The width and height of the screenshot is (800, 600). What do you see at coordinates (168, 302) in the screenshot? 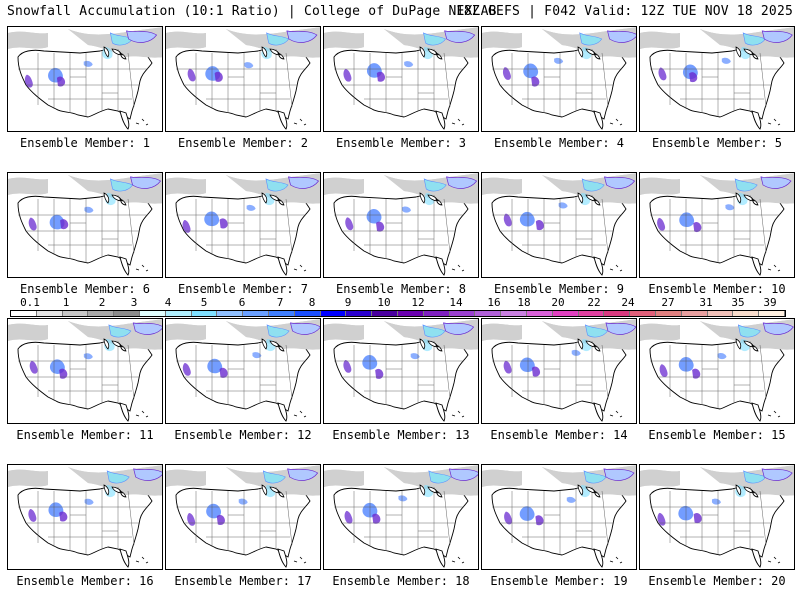
I see `colorbar-tick-label: 4` at bounding box center [168, 302].